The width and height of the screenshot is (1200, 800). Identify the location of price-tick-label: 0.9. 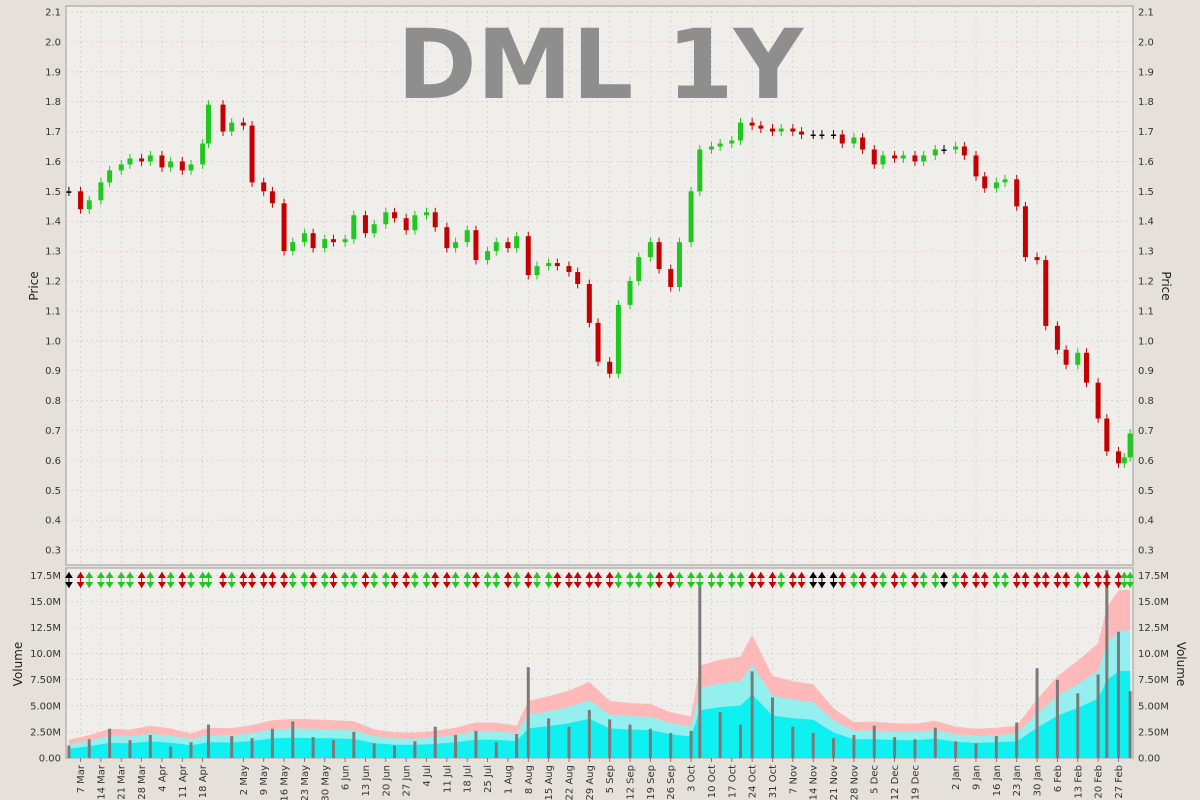
(1146, 371).